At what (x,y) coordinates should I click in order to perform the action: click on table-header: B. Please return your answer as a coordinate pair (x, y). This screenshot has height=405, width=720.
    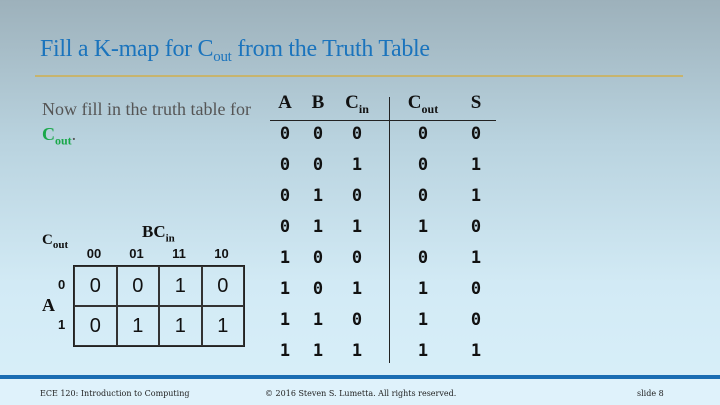
    Looking at the image, I should click on (318, 104).